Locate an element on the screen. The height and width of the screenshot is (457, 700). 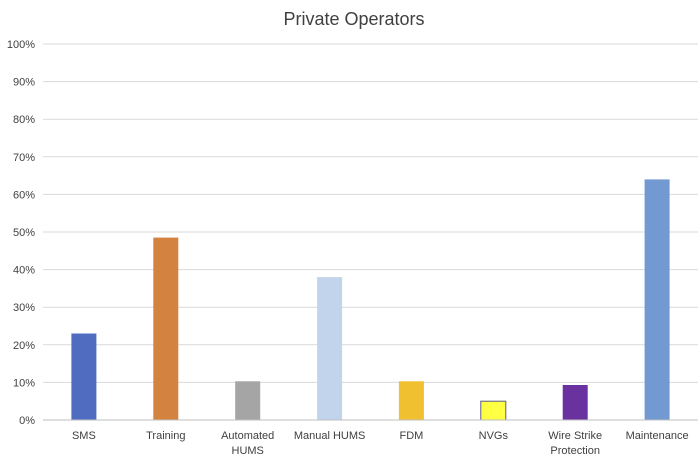
x-tick-label: Maintenance is located at coordinates (657, 436).